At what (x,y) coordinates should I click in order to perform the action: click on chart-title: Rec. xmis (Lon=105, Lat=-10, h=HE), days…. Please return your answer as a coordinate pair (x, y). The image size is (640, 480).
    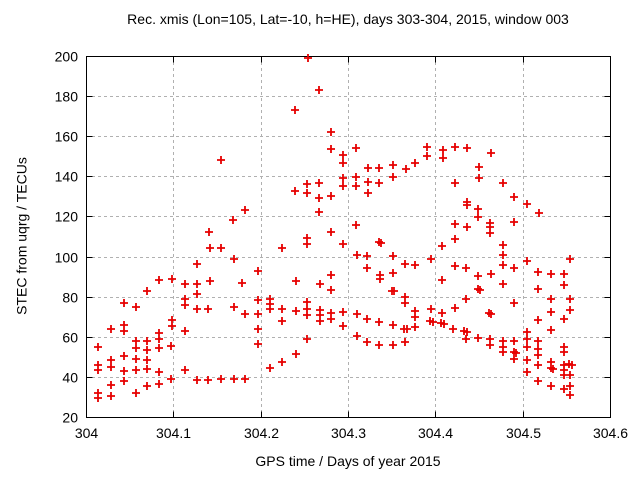
    Looking at the image, I should click on (348, 19).